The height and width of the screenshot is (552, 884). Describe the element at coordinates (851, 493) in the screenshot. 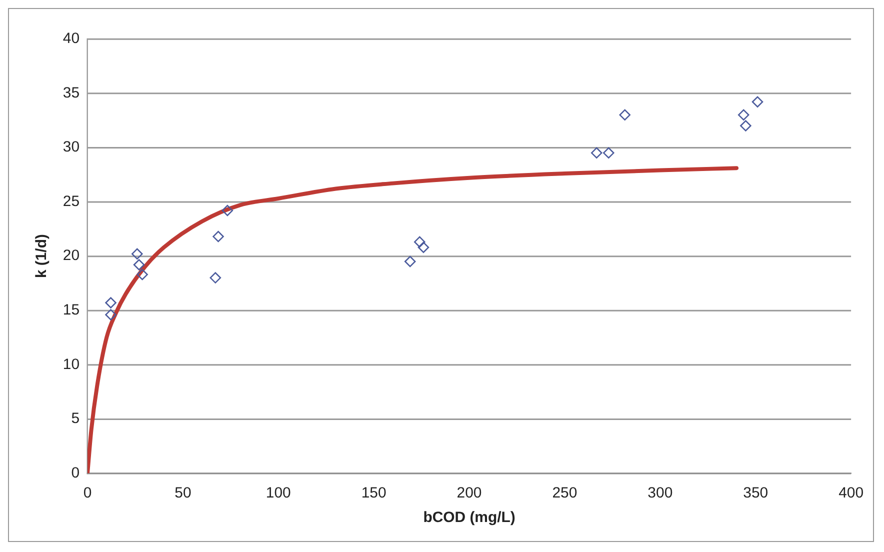

I see `x-tick-label: 400` at that location.